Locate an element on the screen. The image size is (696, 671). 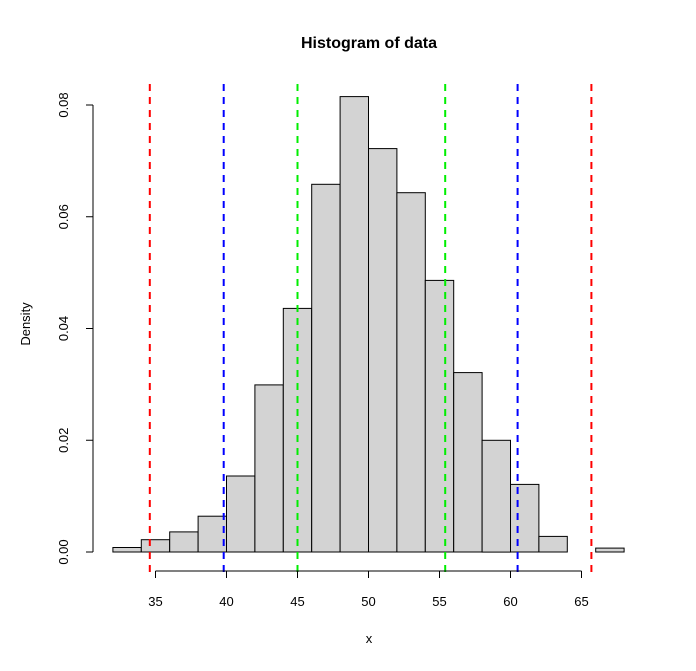
x-tick-label-1: 40 is located at coordinates (226, 601).